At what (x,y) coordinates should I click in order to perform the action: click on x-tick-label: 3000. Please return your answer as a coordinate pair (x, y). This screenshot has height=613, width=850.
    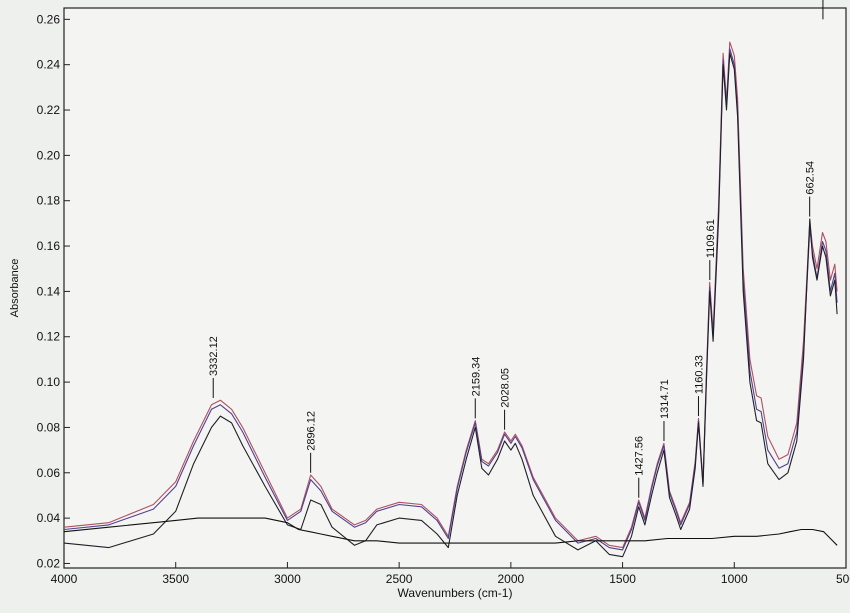
    Looking at the image, I should click on (287, 579).